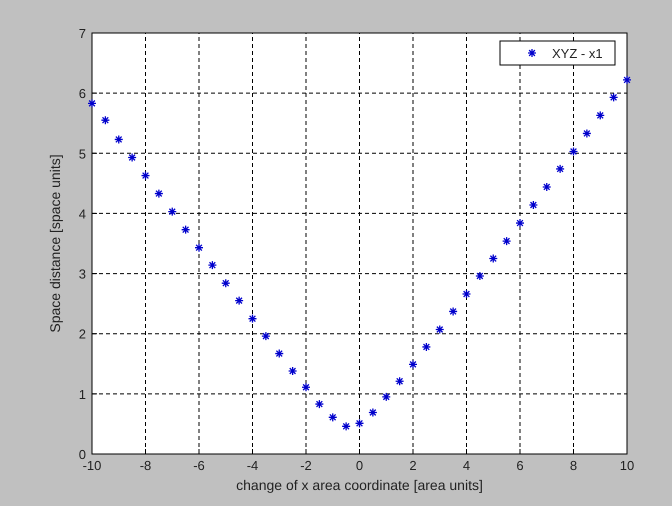 The width and height of the screenshot is (672, 506). I want to click on y-tick-label: 7, so click(82, 33).